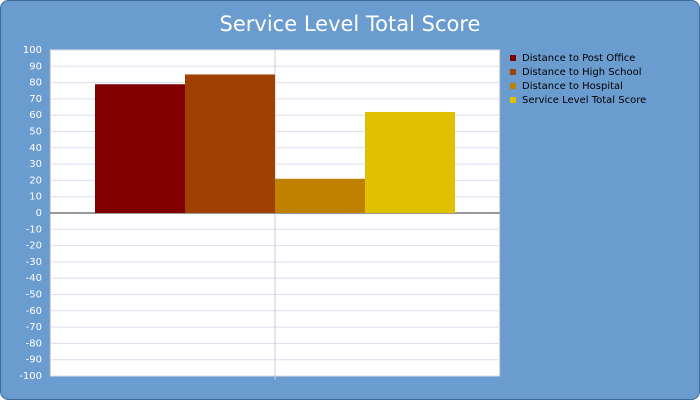 This screenshot has width=700, height=400. I want to click on y-tick-label: 10, so click(35, 197).